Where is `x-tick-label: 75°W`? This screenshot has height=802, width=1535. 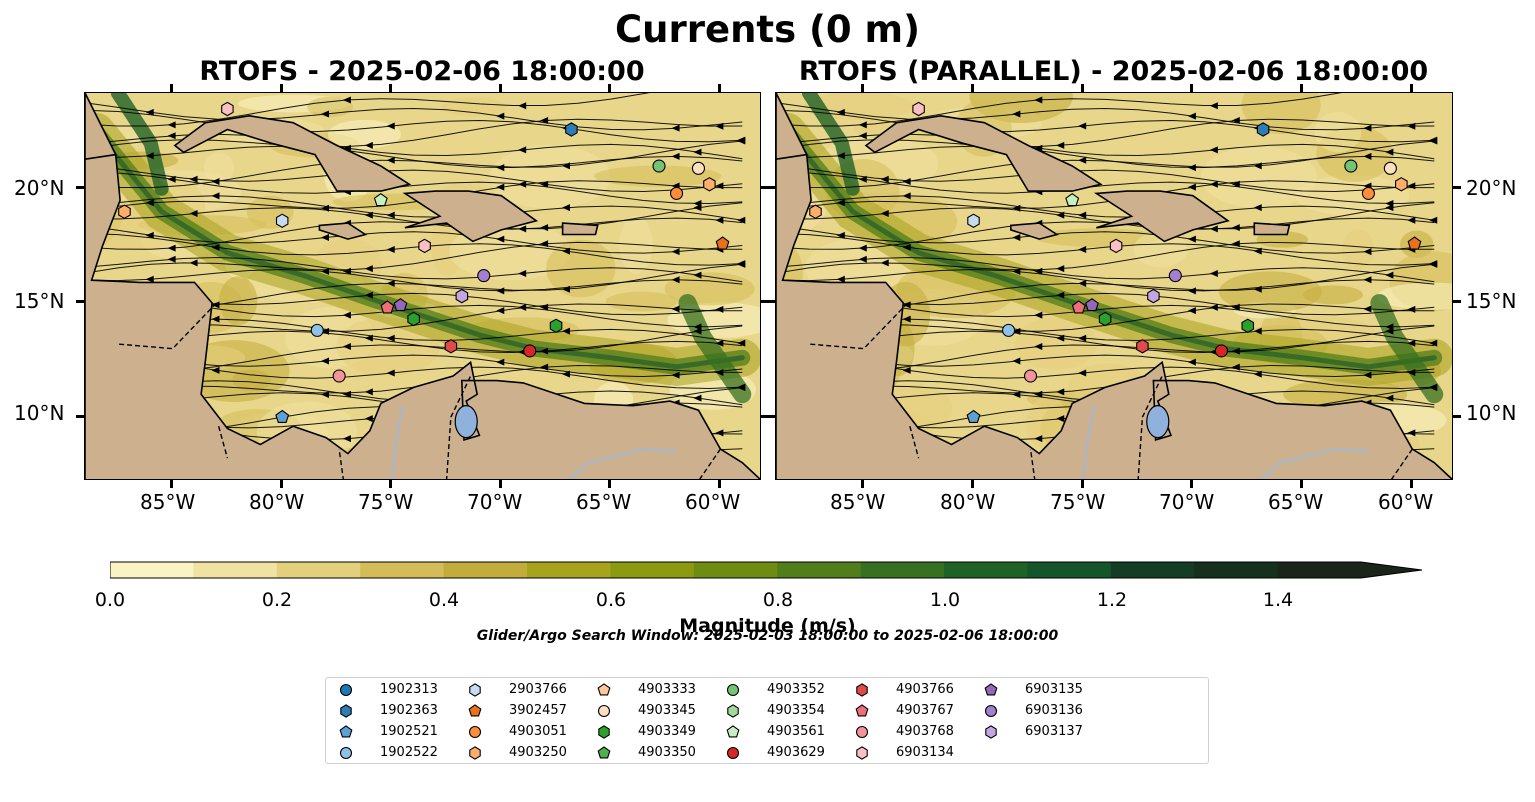 x-tick-label: 75°W is located at coordinates (1078, 502).